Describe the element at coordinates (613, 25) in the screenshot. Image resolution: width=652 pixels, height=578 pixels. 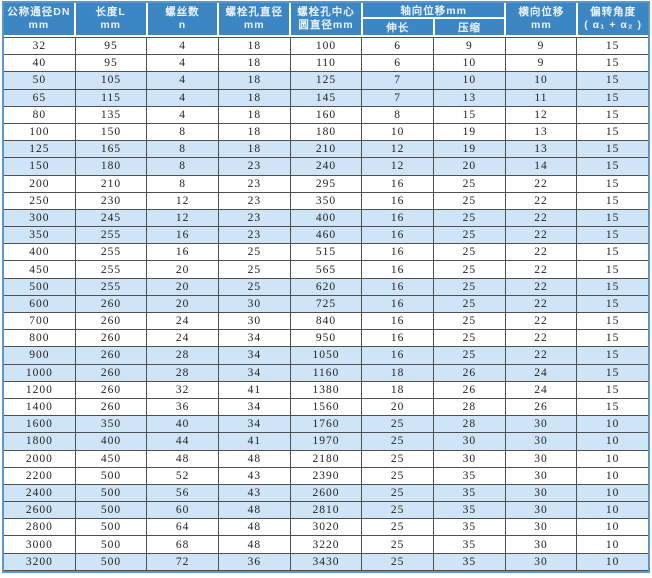
I see `header-deflection-unit: ( α₁ + α₂ )` at that location.